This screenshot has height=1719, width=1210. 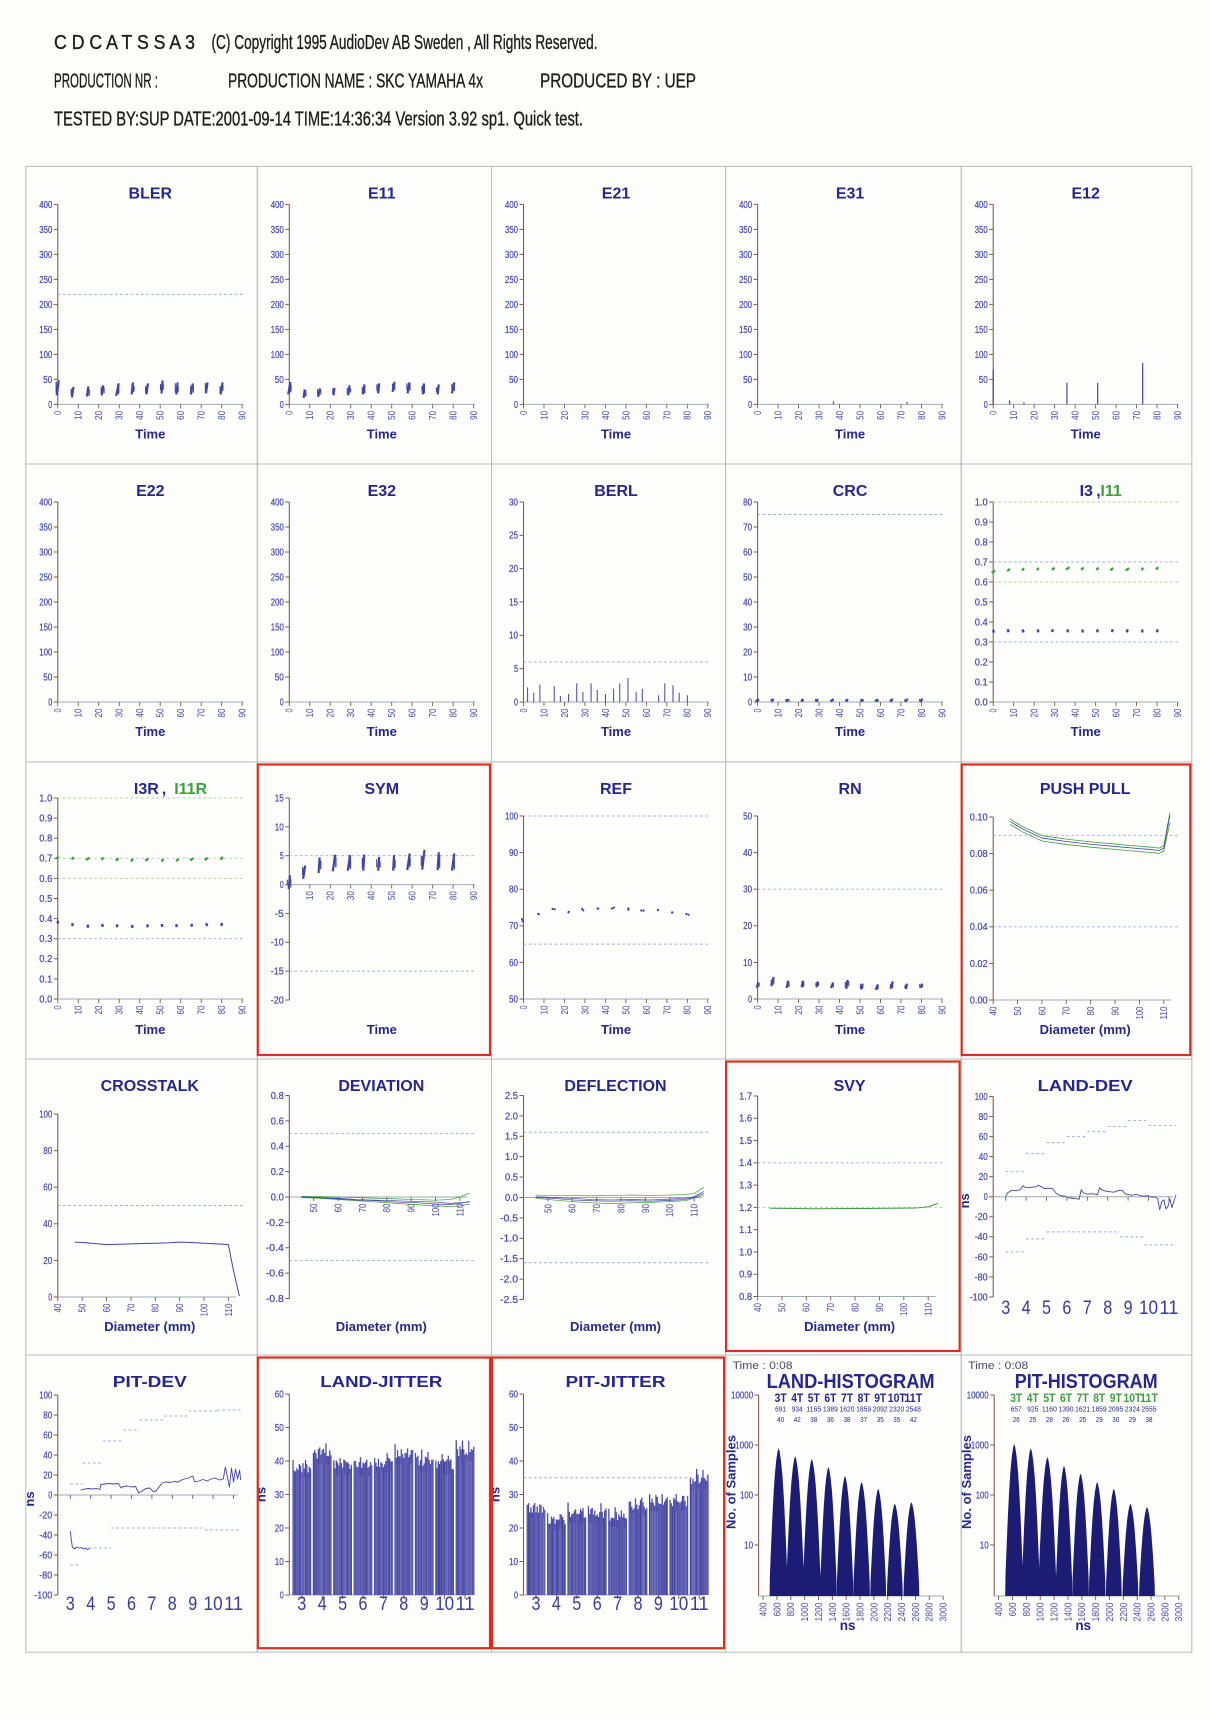 I want to click on svg-text: 1.4, so click(x=745, y=1163).